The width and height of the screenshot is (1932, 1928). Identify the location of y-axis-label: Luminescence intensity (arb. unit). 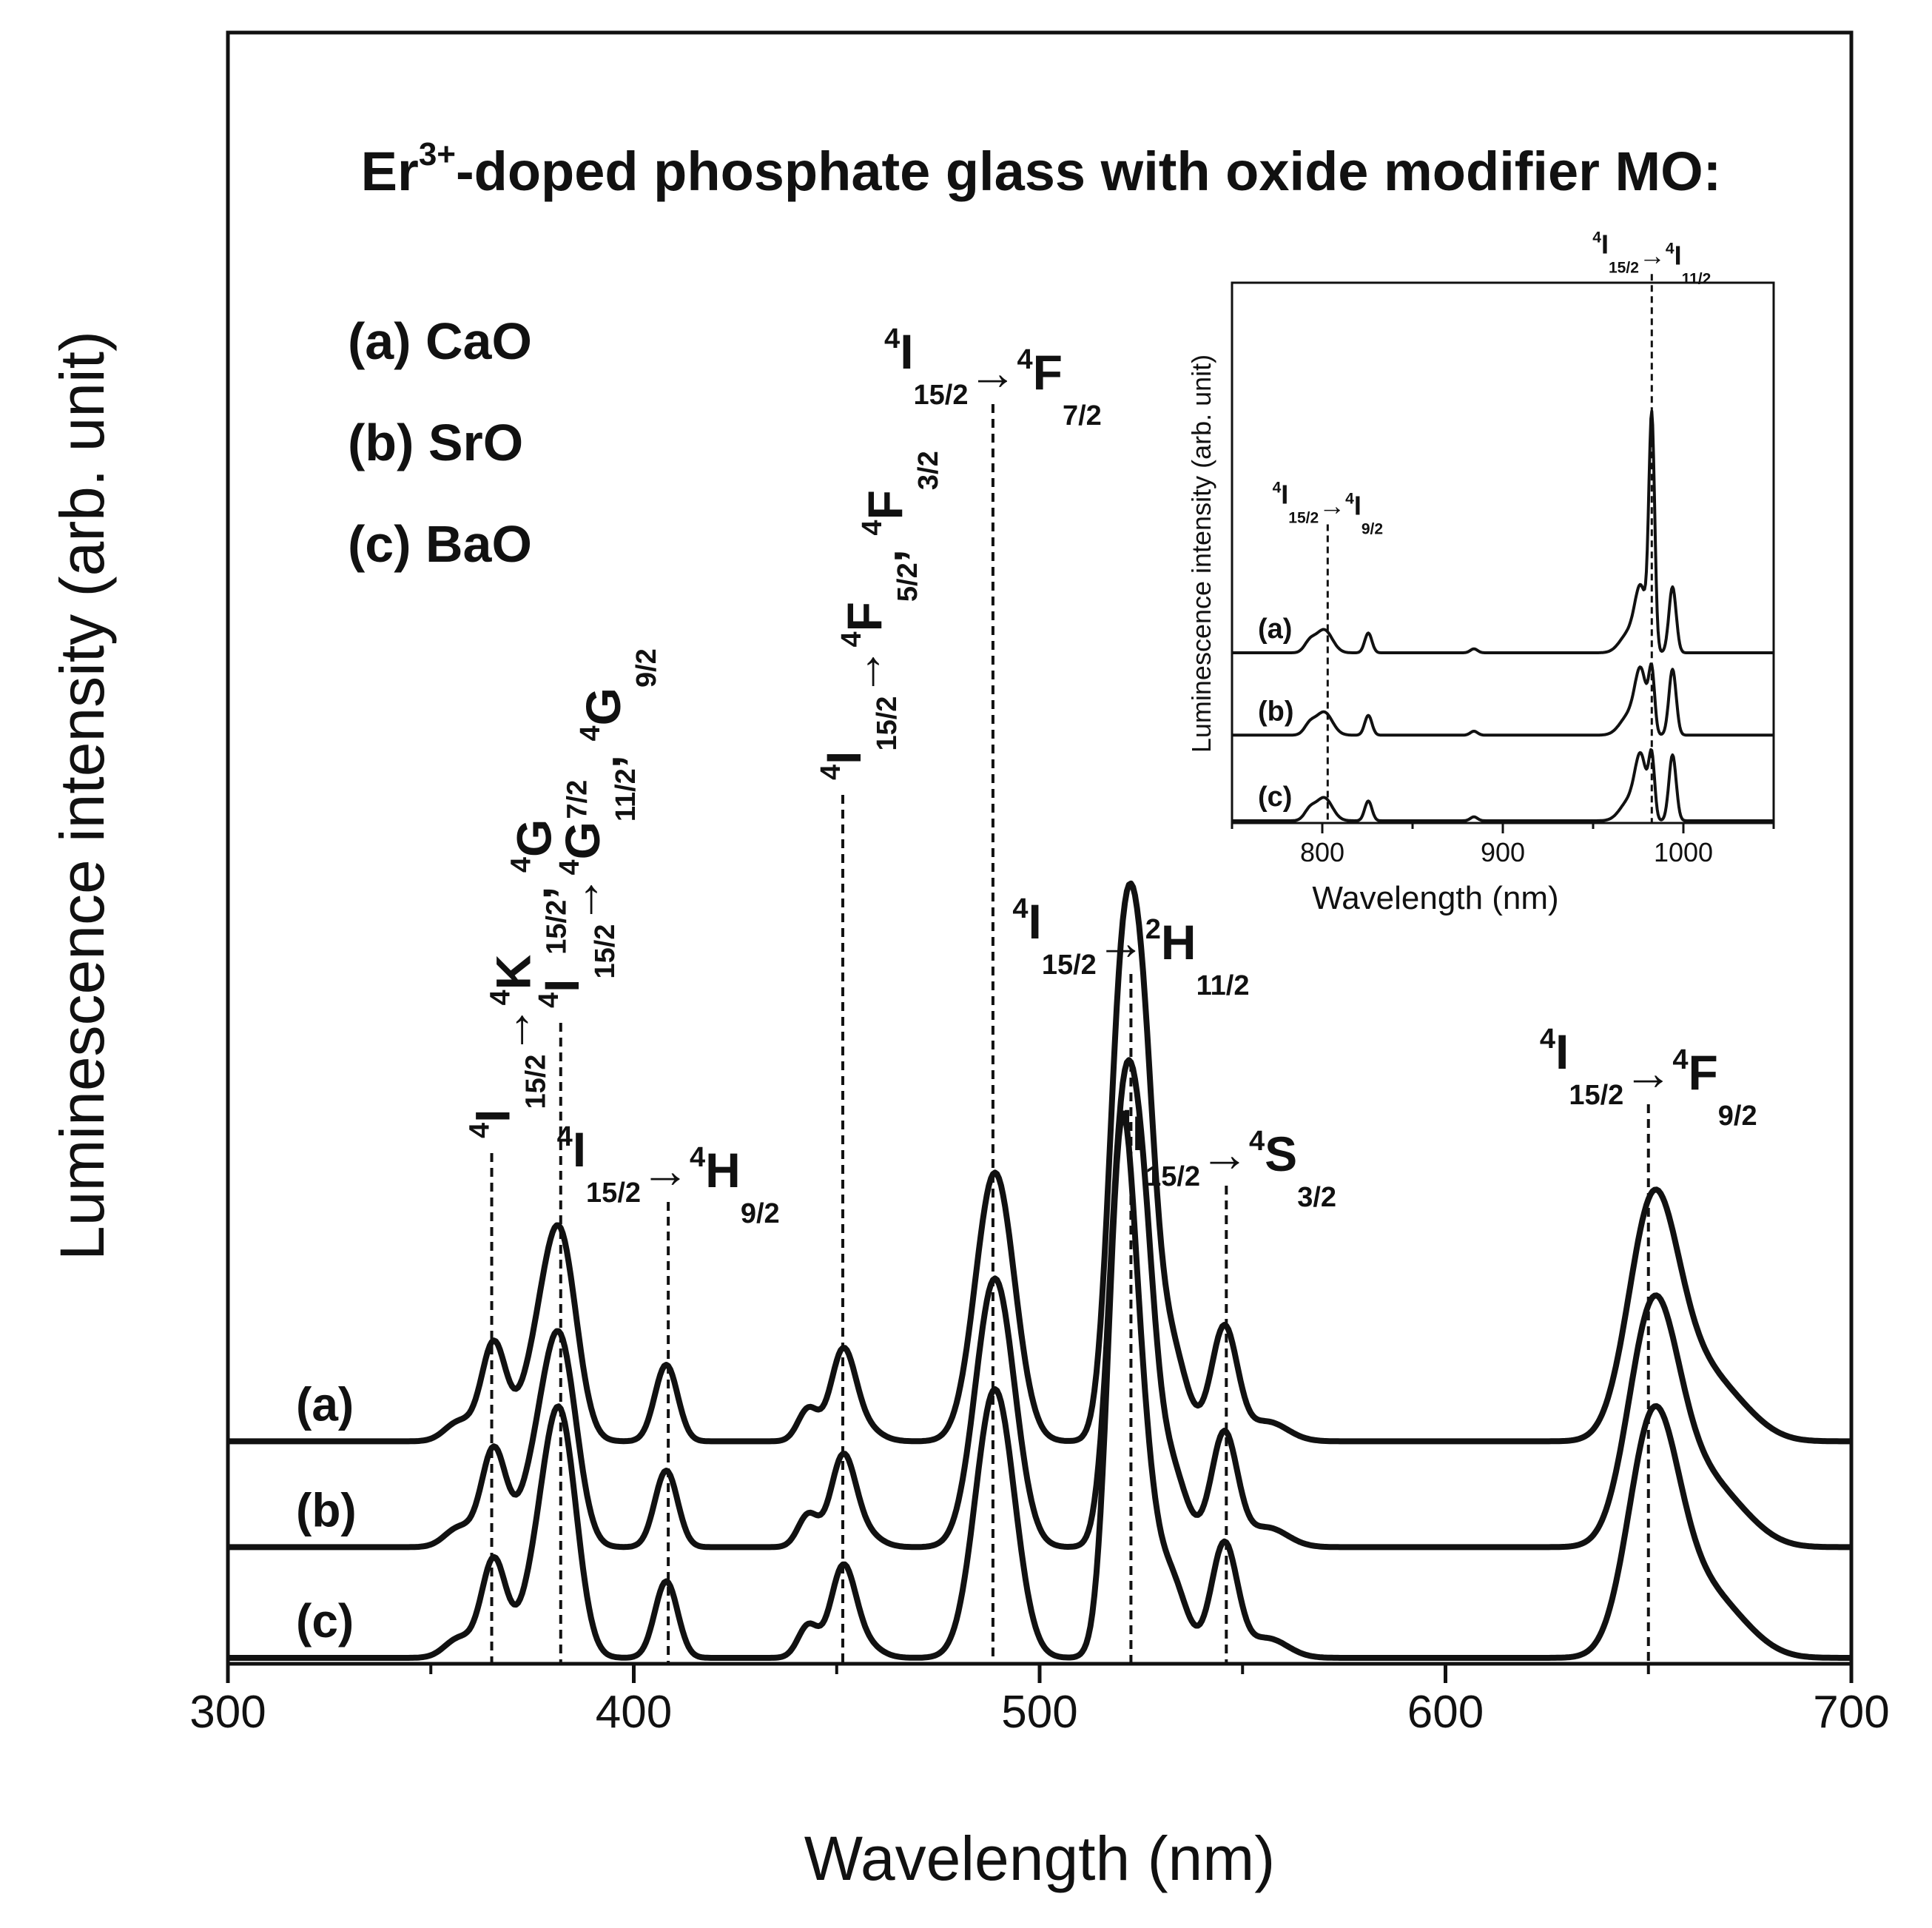
(82, 795).